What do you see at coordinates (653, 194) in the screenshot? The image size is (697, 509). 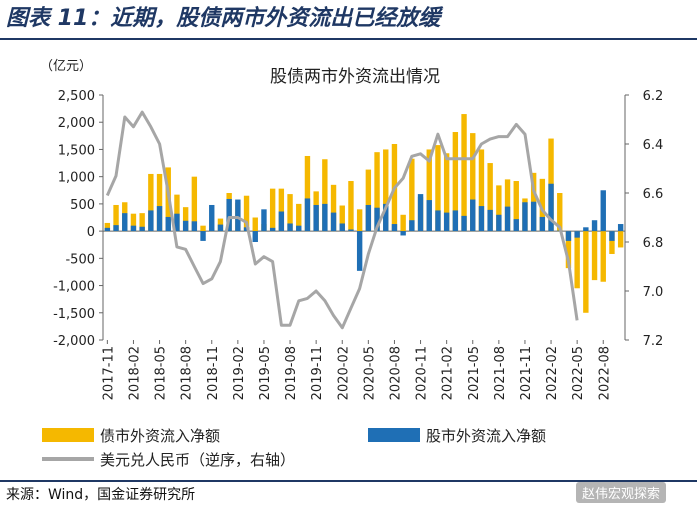 I see `right-tick-label: 6.6` at bounding box center [653, 194].